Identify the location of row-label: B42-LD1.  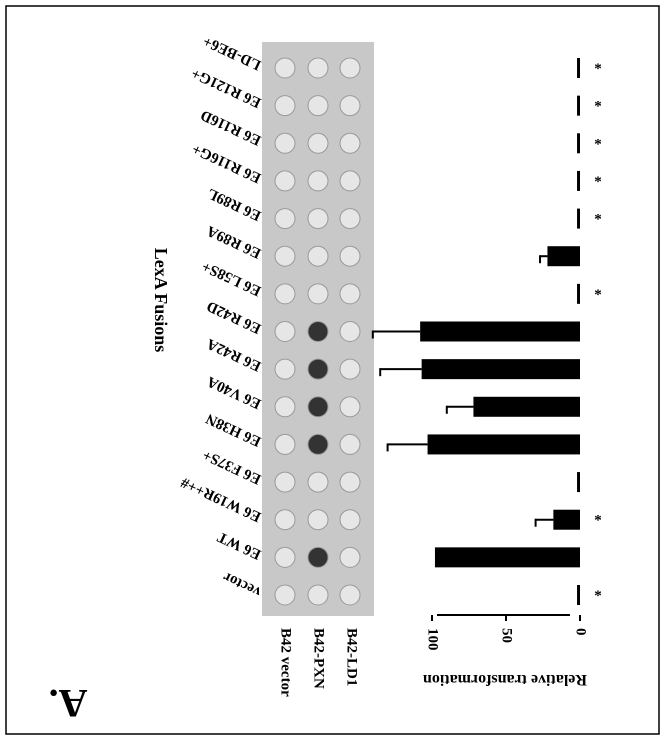
(352, 657).